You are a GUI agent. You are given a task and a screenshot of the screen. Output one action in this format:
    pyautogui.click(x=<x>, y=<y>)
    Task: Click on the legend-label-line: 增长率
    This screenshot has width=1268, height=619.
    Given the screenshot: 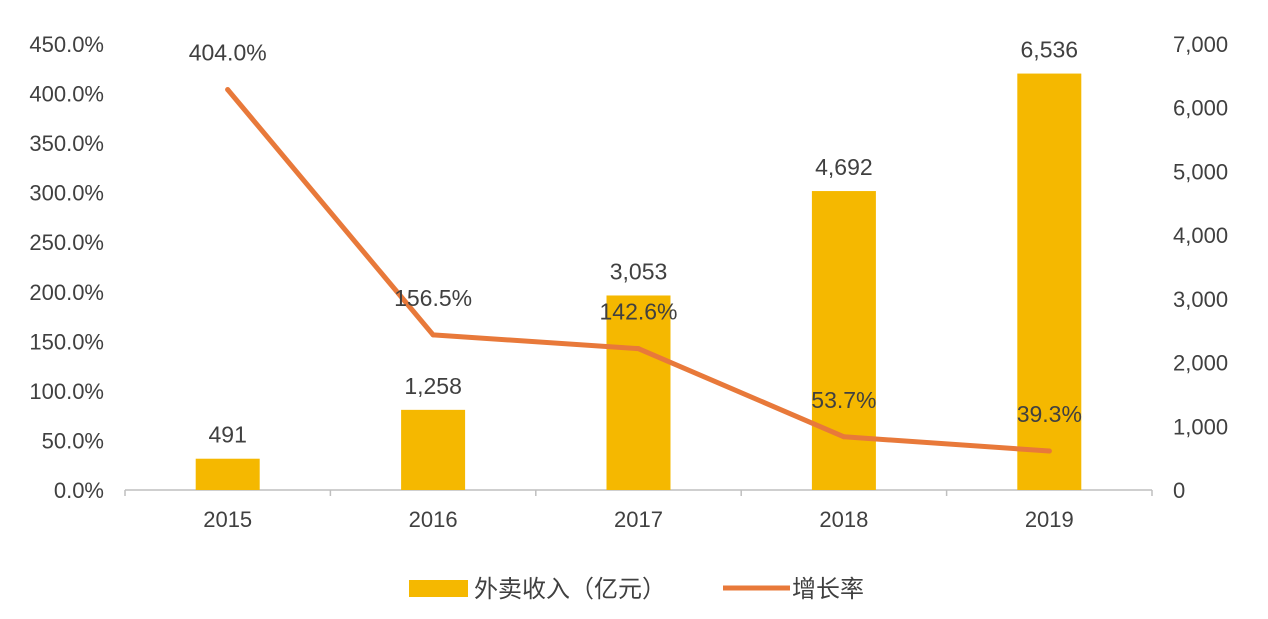 What is the action you would take?
    pyautogui.click(x=828, y=589)
    